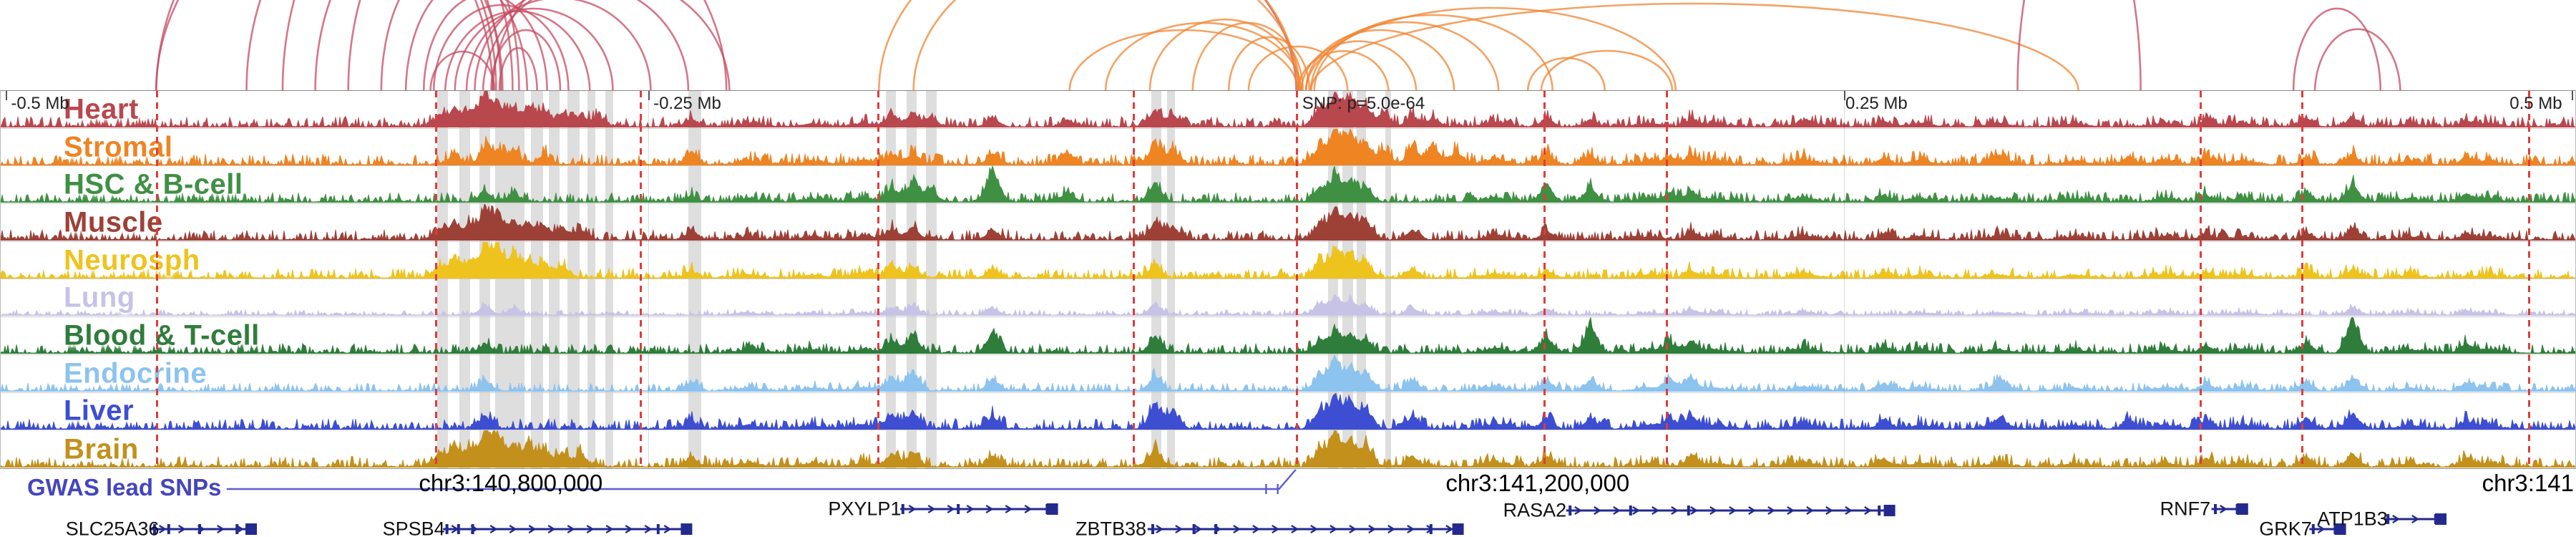  I want to click on gene-model-grk7, so click(2327, 529).